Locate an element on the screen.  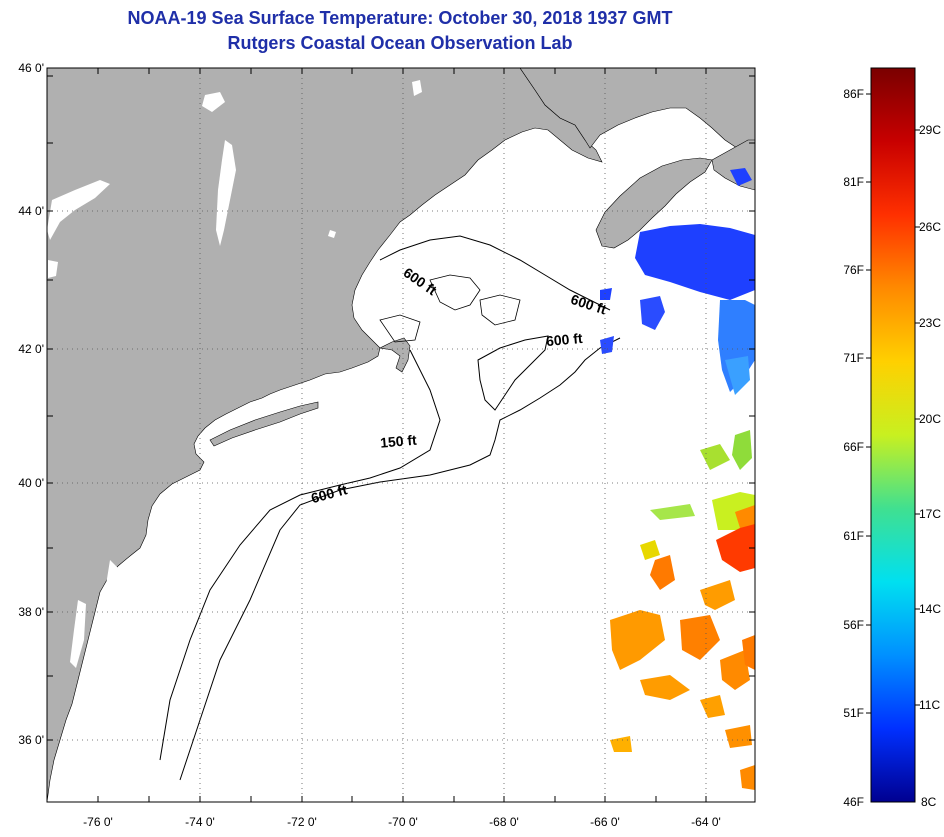
sst-data is located at coordinates (677, 479).